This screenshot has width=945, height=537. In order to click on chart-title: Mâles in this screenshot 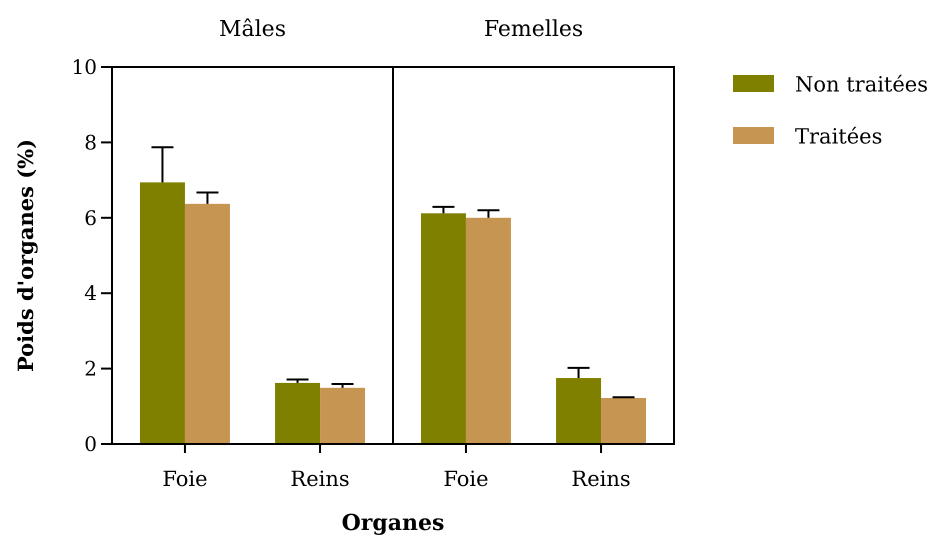, I will do `click(252, 29)`.